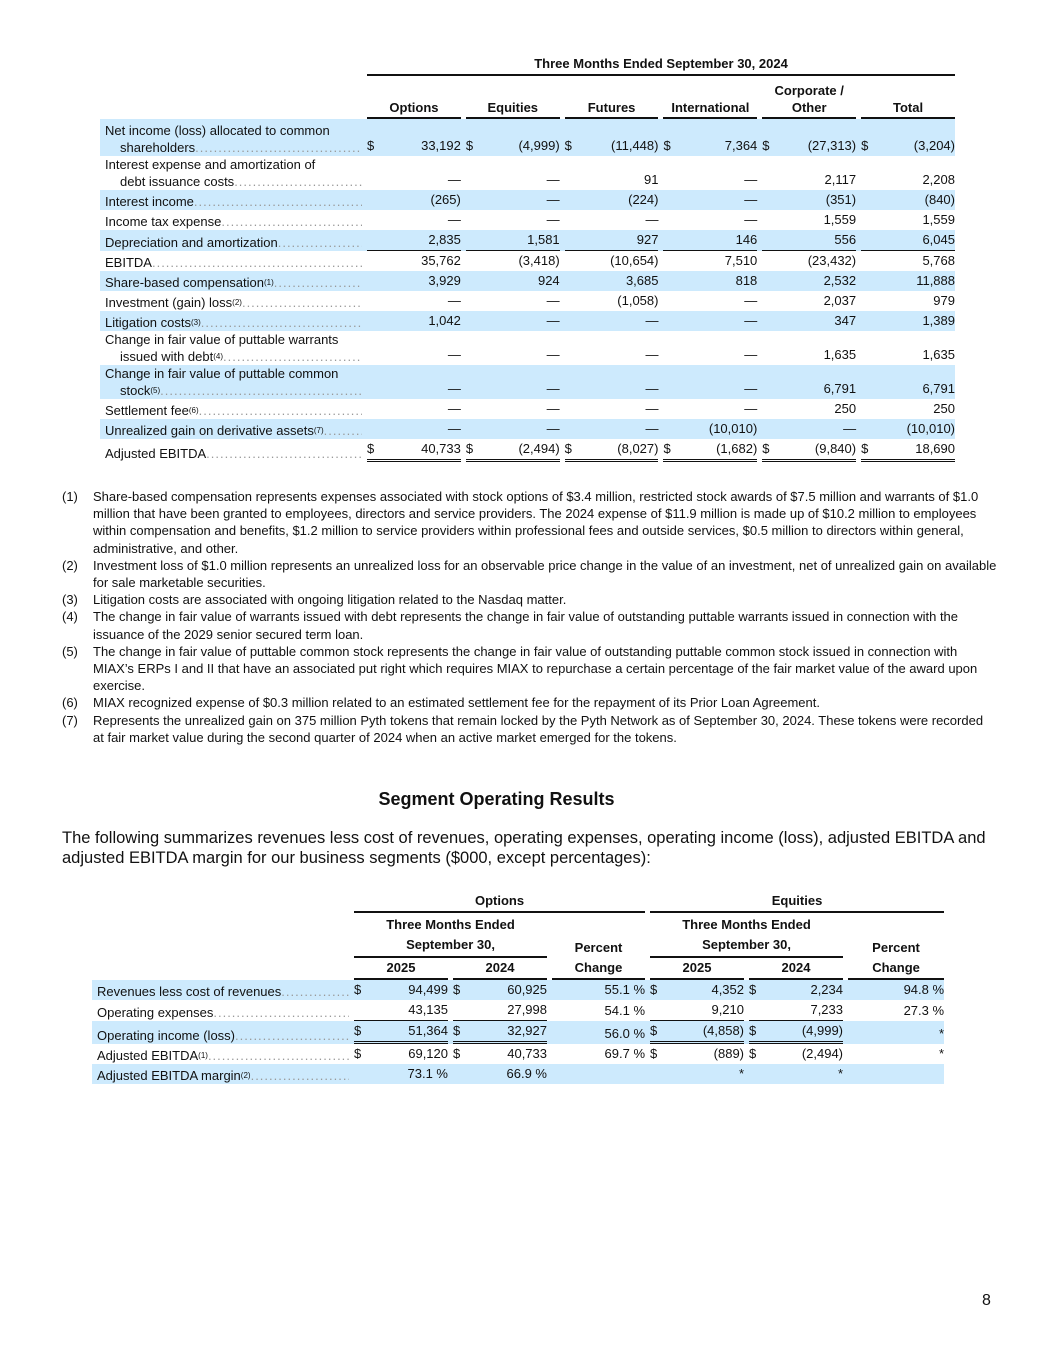 This screenshot has height=1365, width=1055. I want to click on value: 9,210, so click(728, 1009).